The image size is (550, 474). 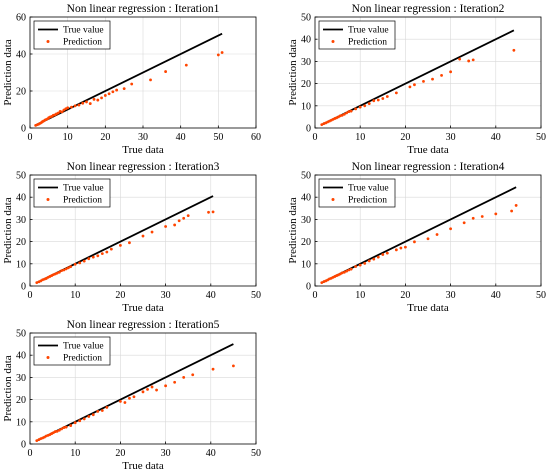 I want to click on y-tick-label: 60, so click(x=21, y=18).